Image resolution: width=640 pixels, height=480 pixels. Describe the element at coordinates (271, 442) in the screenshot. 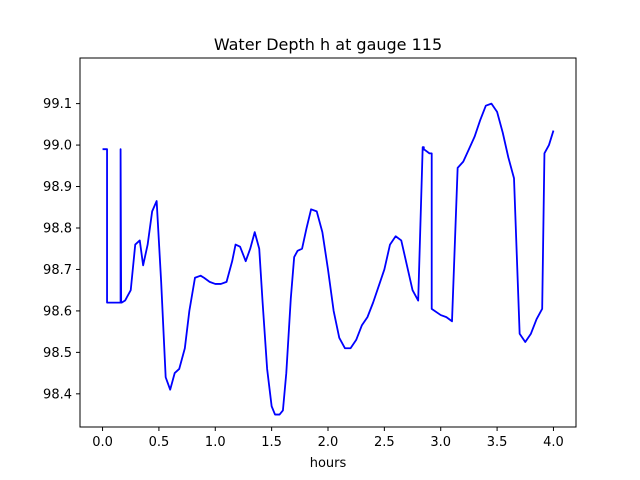

I see `x-tick-label: 1.5` at that location.